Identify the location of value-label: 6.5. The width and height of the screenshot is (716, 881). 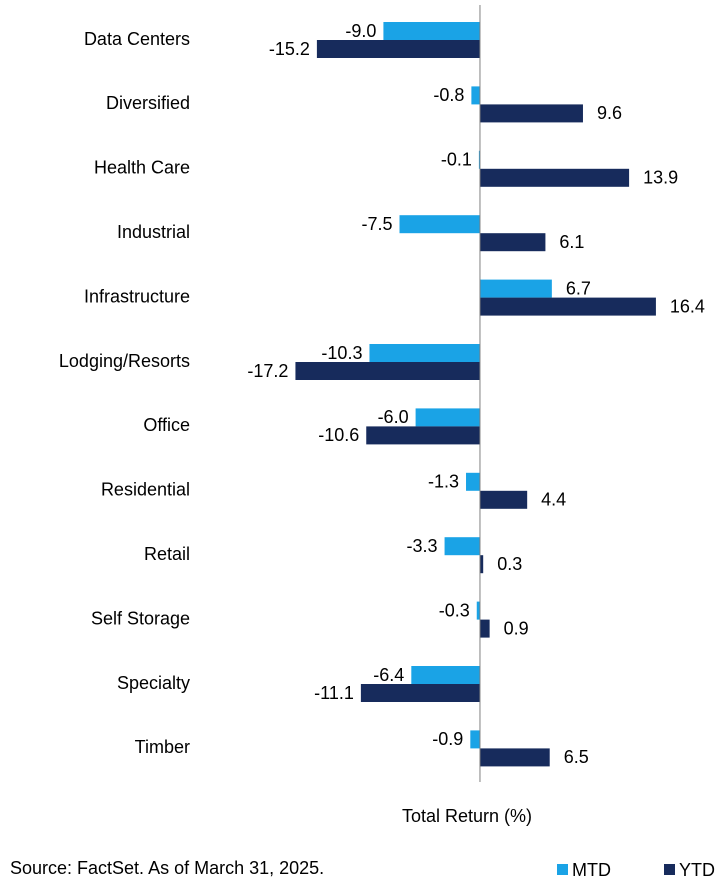
(576, 757).